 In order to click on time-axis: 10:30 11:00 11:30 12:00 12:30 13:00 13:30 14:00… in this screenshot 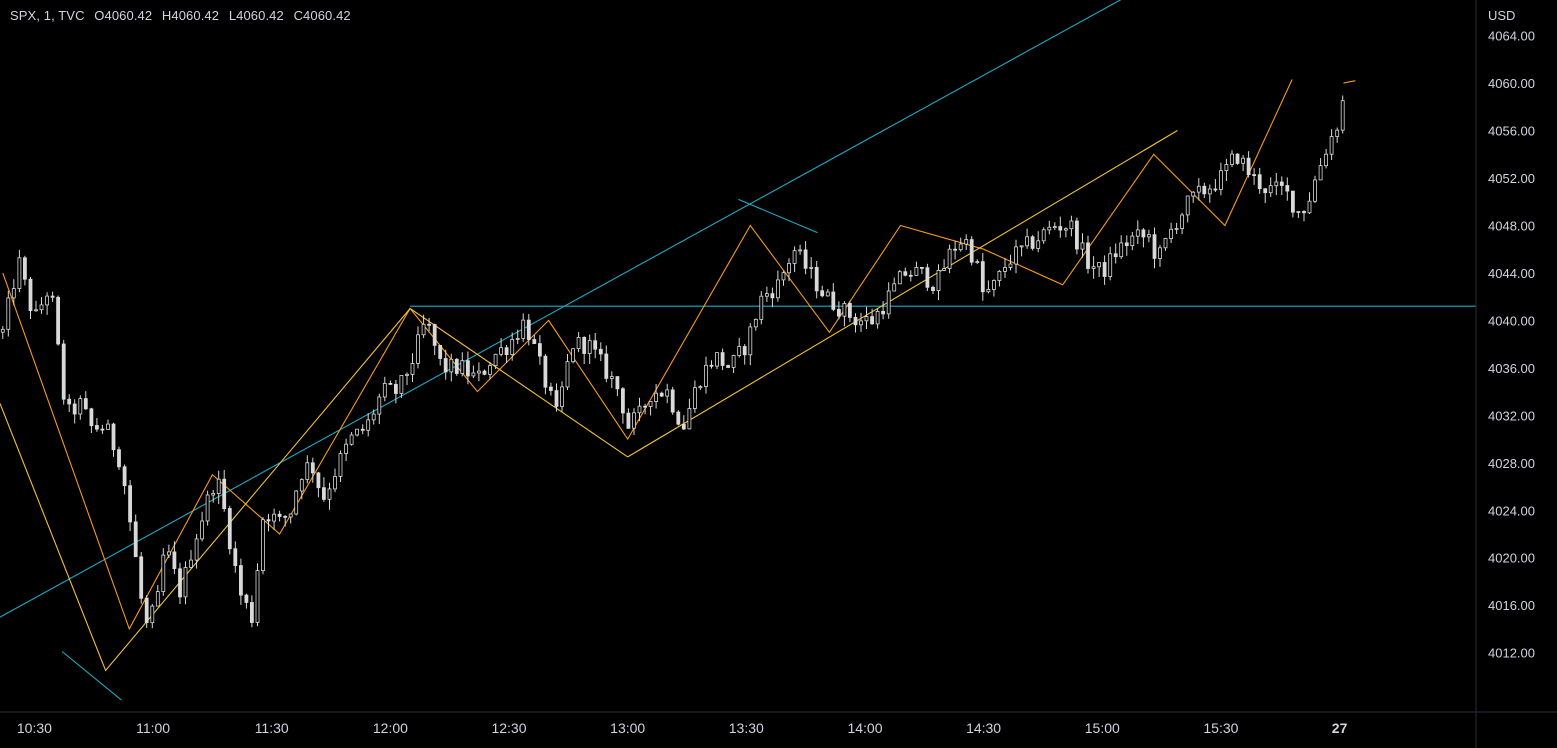, I will do `click(682, 728)`.